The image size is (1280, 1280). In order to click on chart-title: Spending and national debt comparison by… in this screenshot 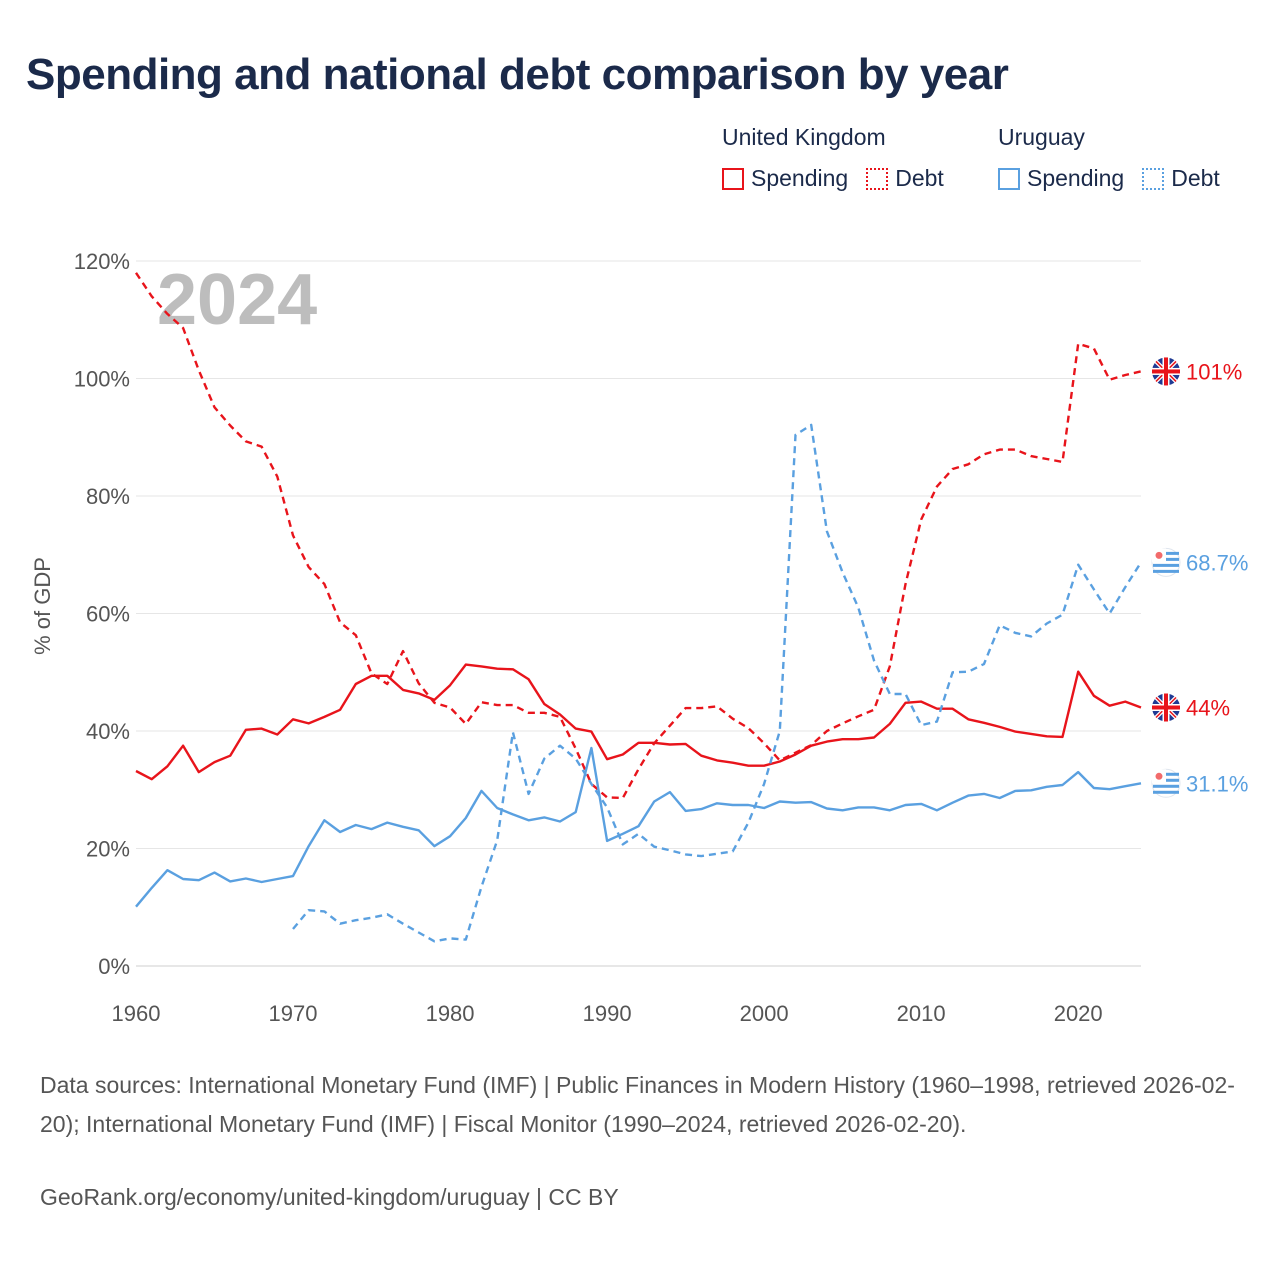, I will do `click(517, 74)`.